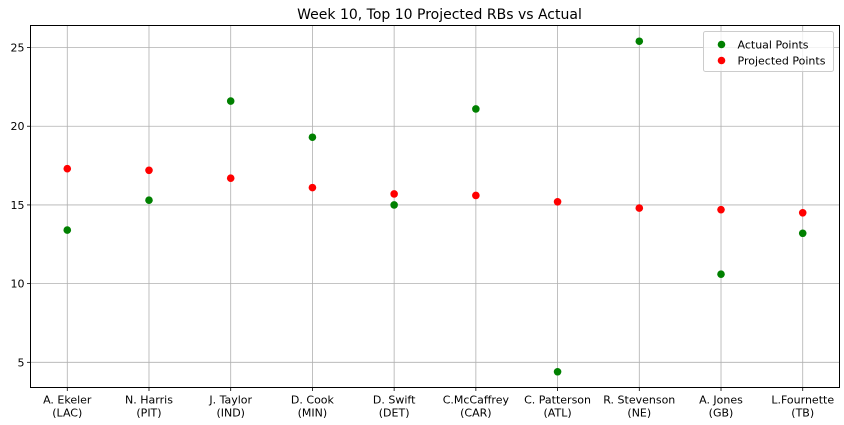  What do you see at coordinates (394, 407) in the screenshot?
I see `x-tick-label: D. Swift (DET)` at bounding box center [394, 407].